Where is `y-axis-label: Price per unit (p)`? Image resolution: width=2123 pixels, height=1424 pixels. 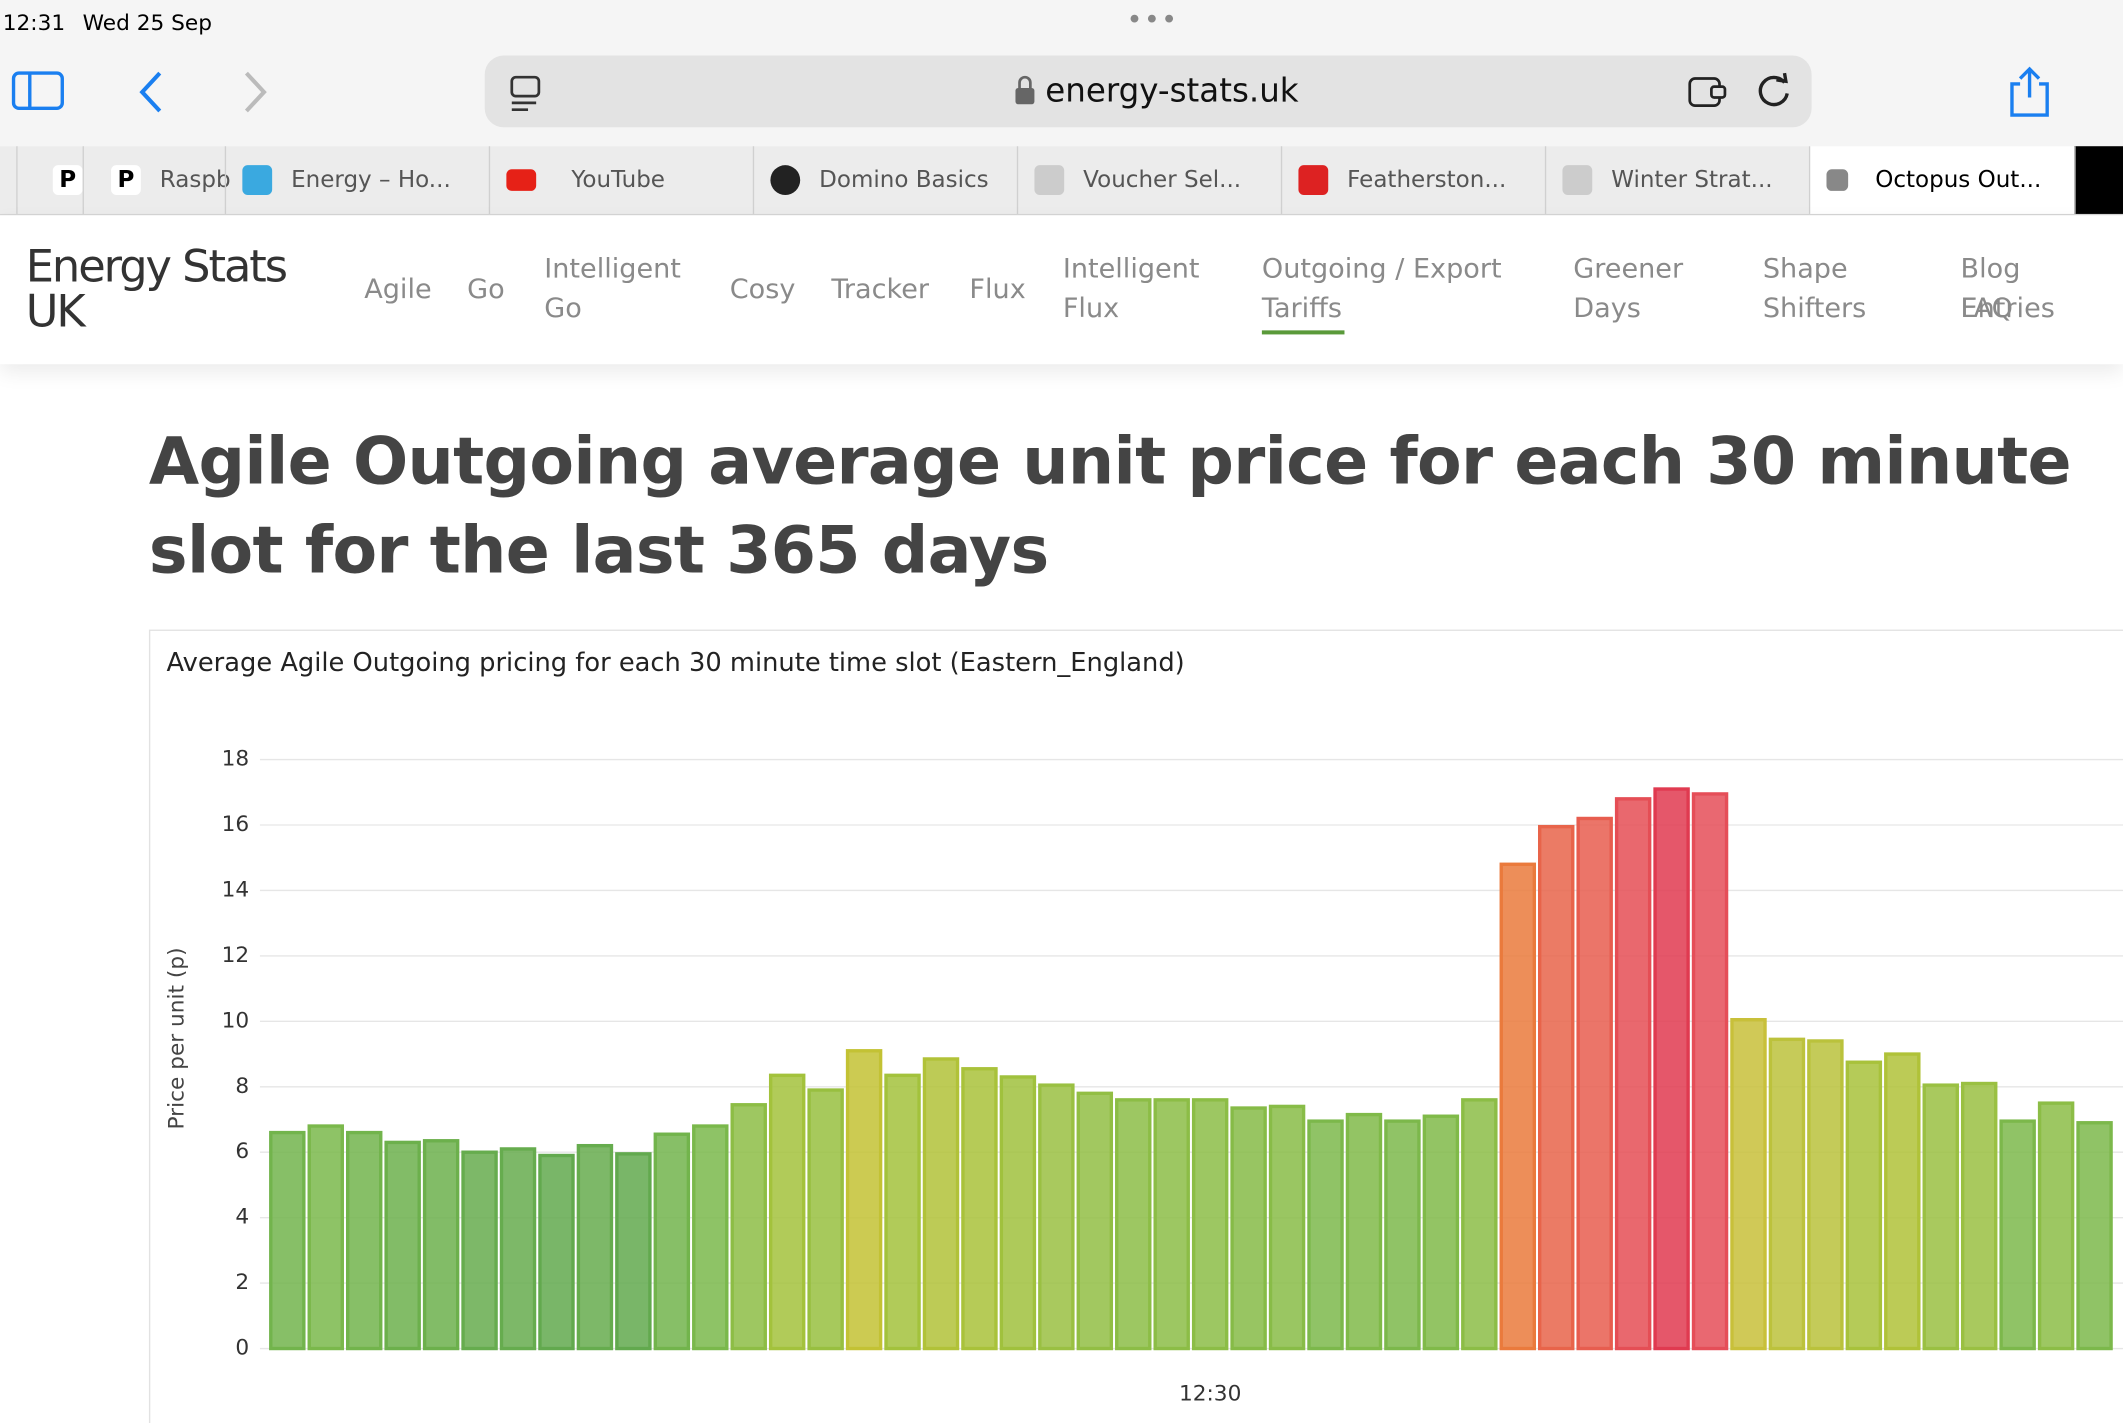
y-axis-label: Price per unit (p) is located at coordinates (176, 1038).